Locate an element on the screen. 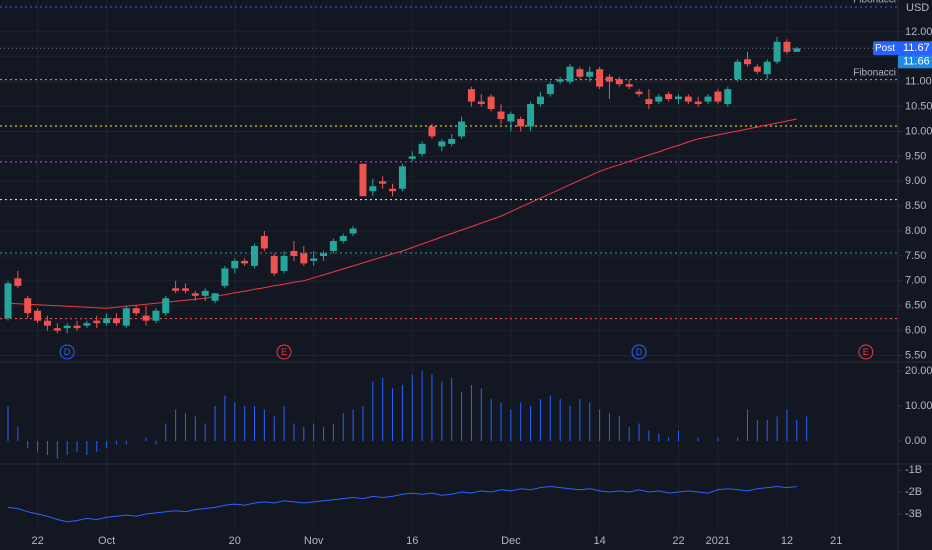 The height and width of the screenshot is (550, 932). post-tag is located at coordinates (885, 48).